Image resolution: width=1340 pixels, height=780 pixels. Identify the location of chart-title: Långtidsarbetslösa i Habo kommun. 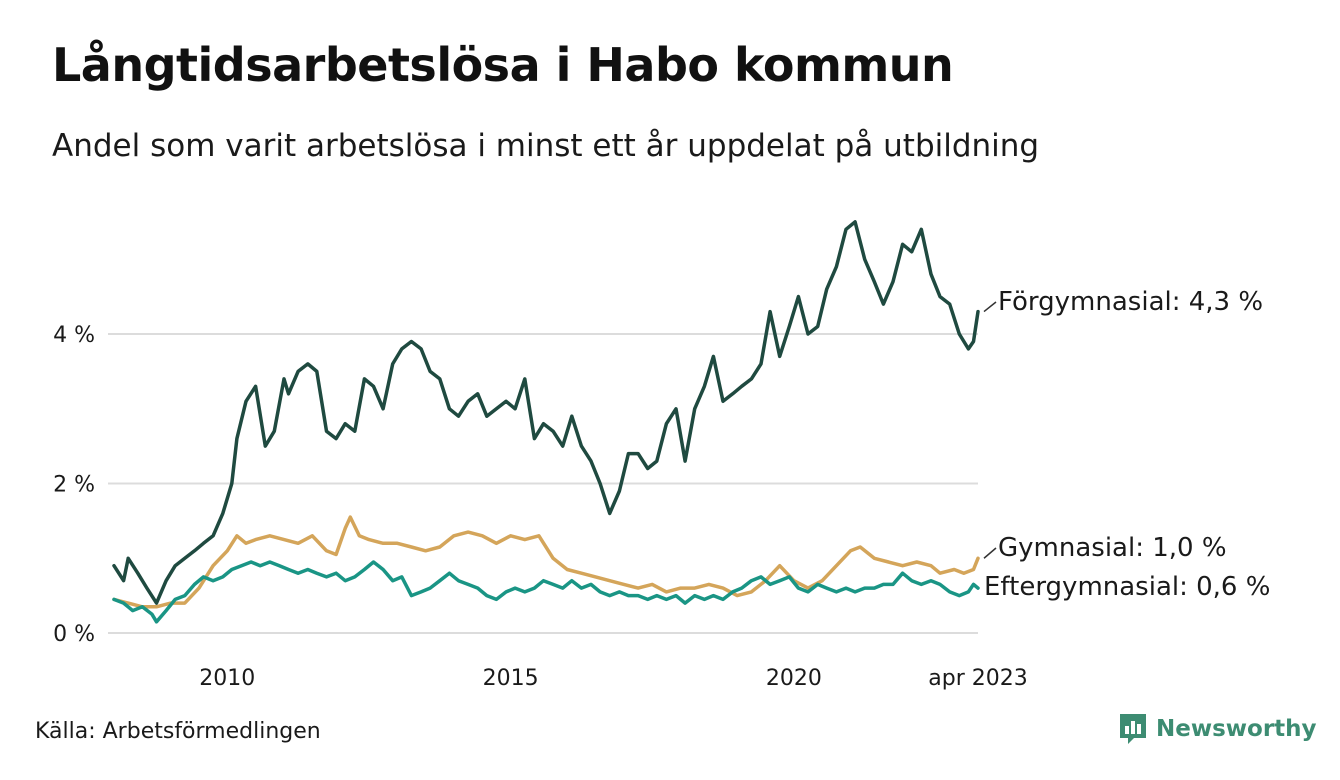
(503, 65).